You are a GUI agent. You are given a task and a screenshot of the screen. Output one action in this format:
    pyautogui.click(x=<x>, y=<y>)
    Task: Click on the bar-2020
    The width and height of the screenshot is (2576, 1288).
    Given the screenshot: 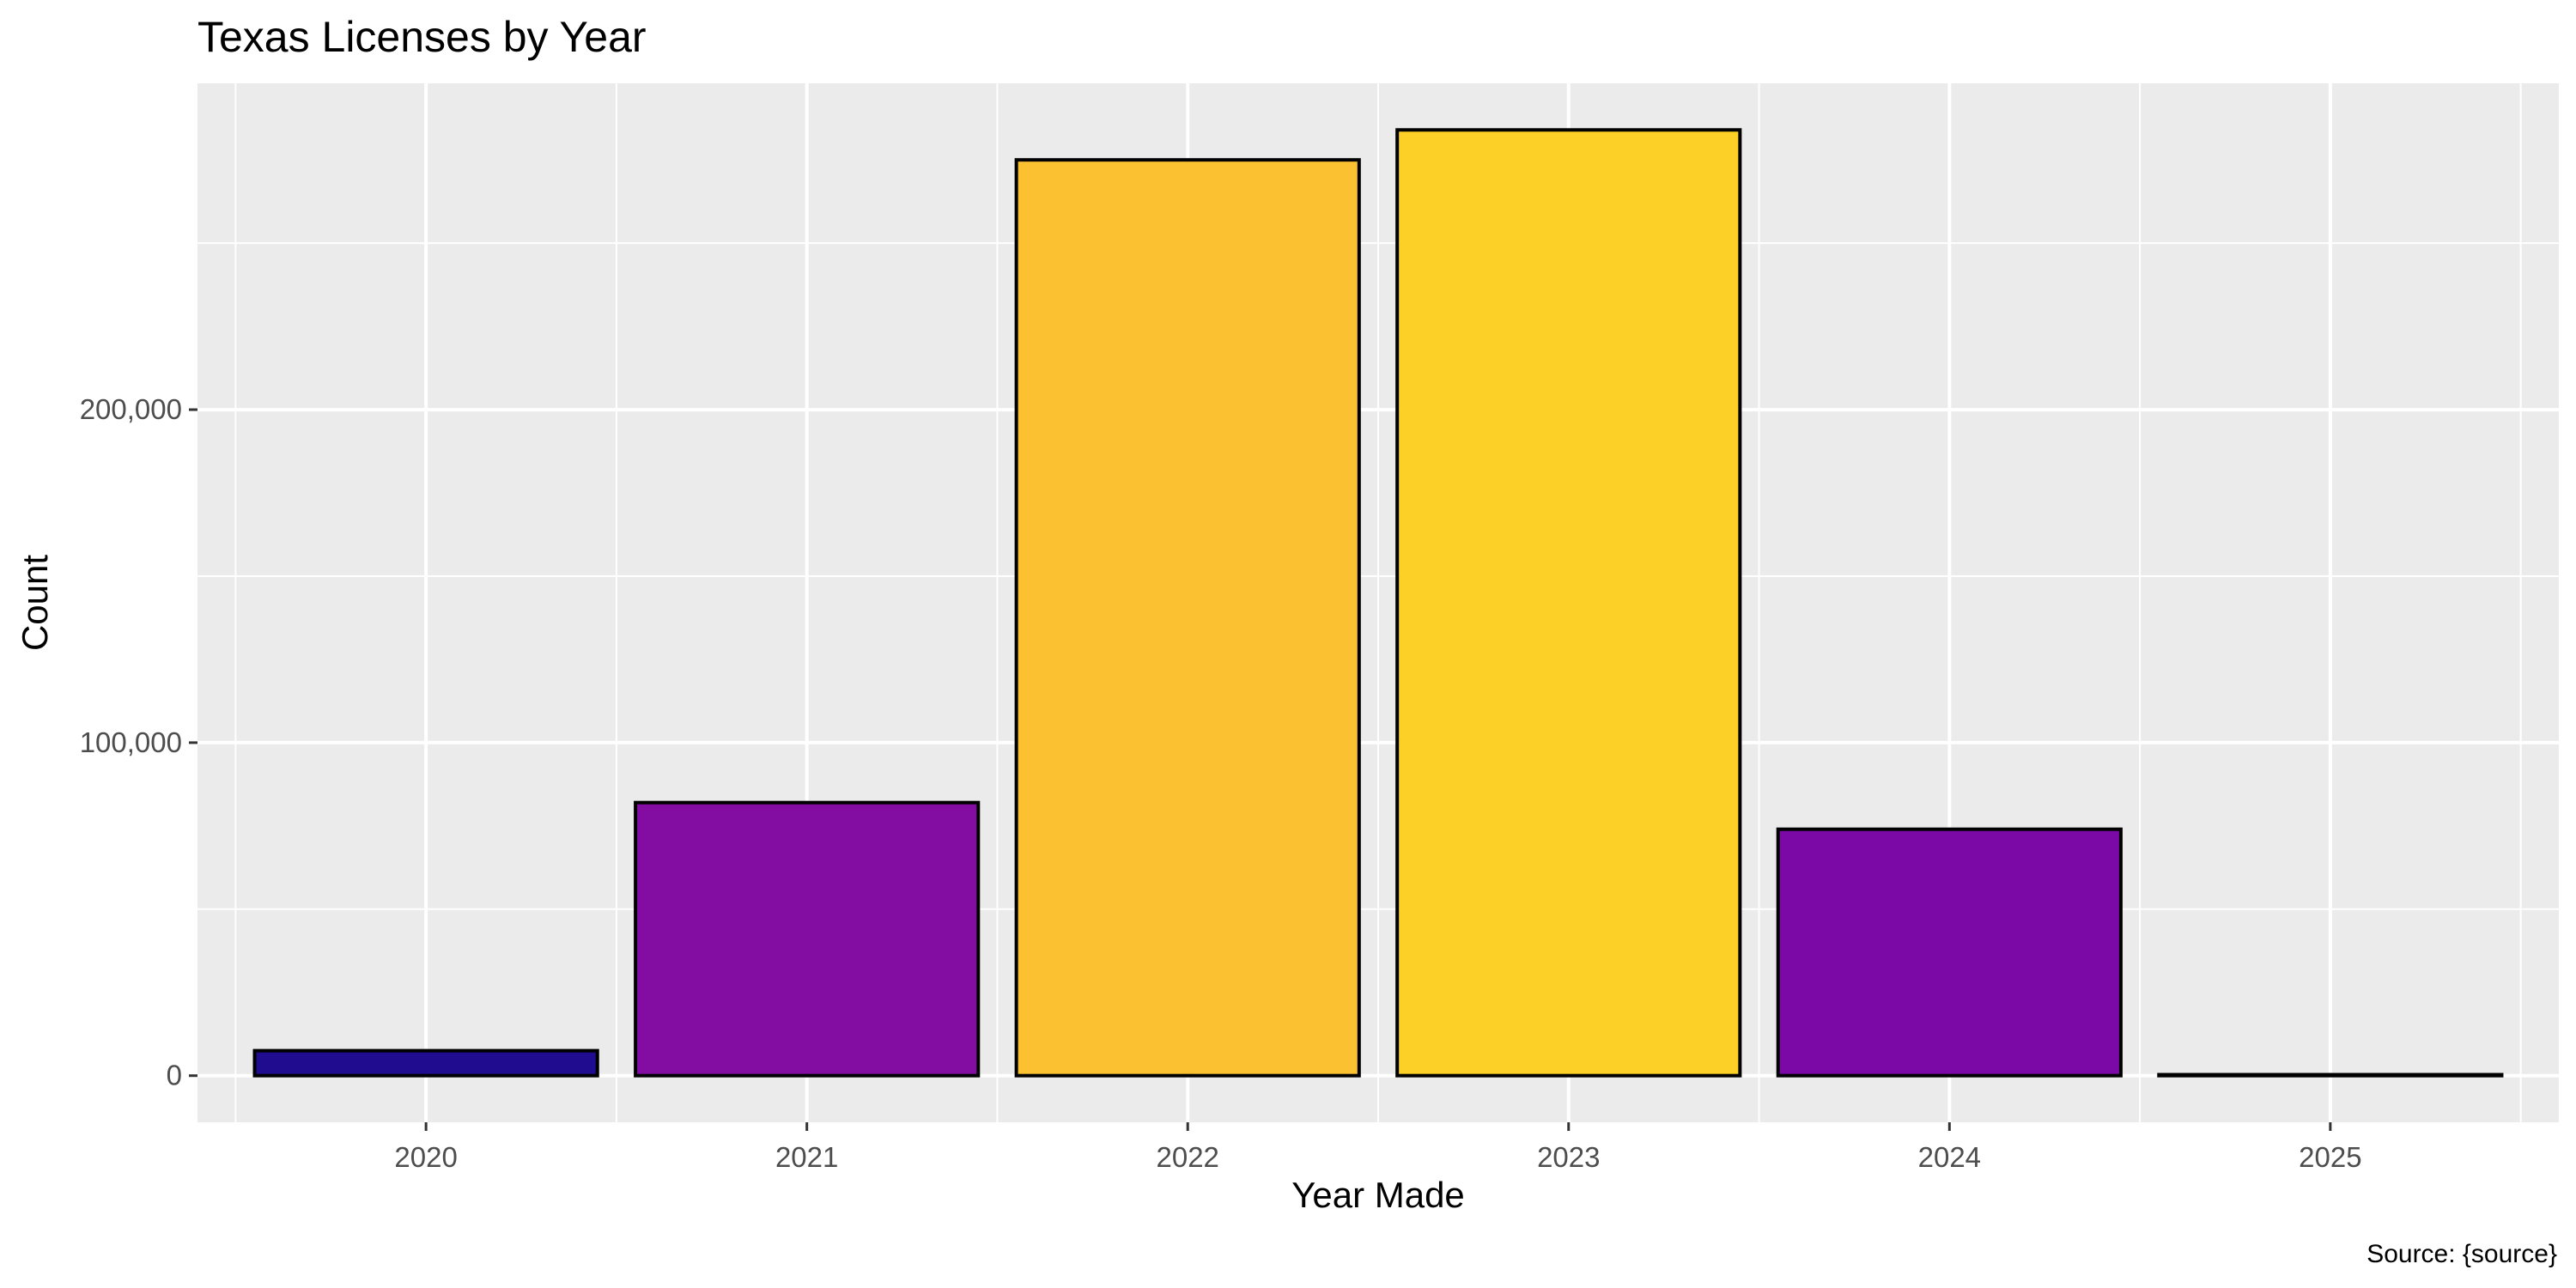 What is the action you would take?
    pyautogui.click(x=425, y=1063)
    